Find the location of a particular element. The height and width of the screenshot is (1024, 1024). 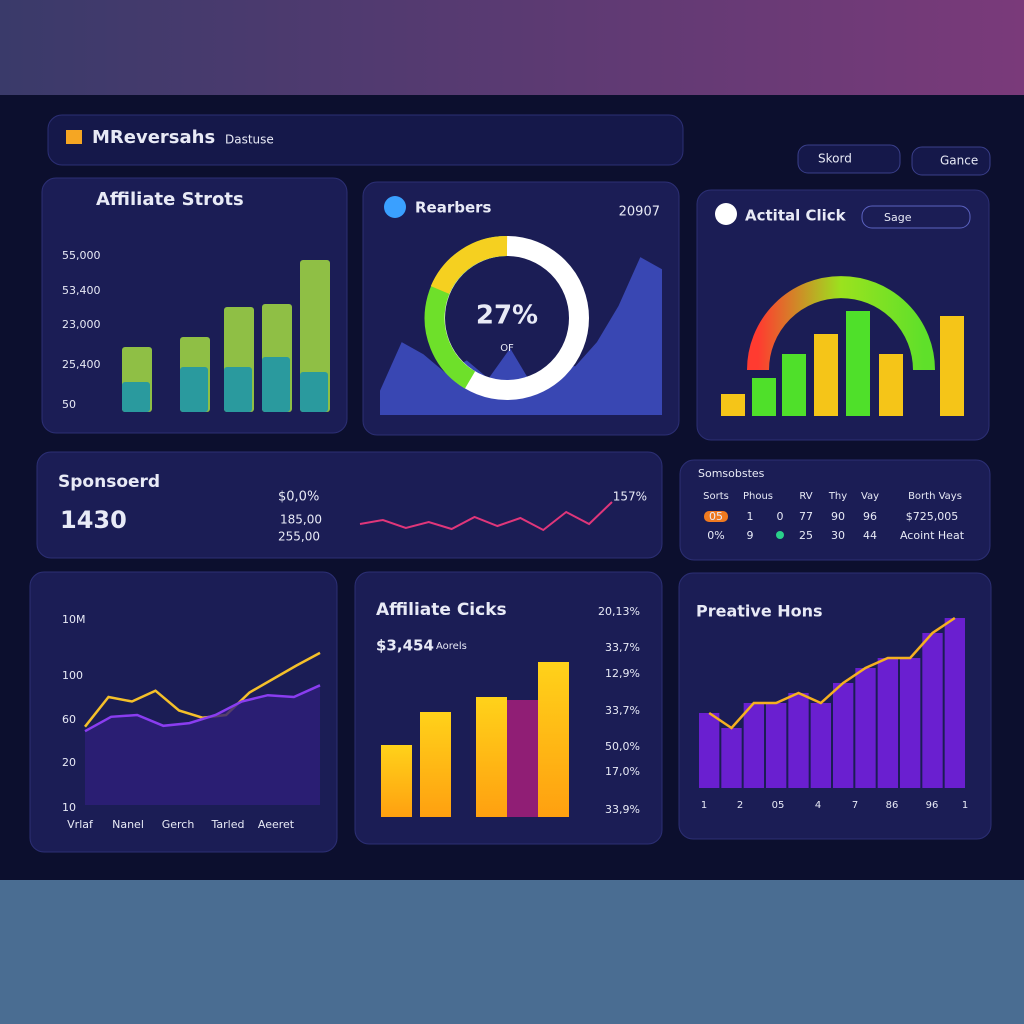

table-title: Somsobstes is located at coordinates (731, 473).